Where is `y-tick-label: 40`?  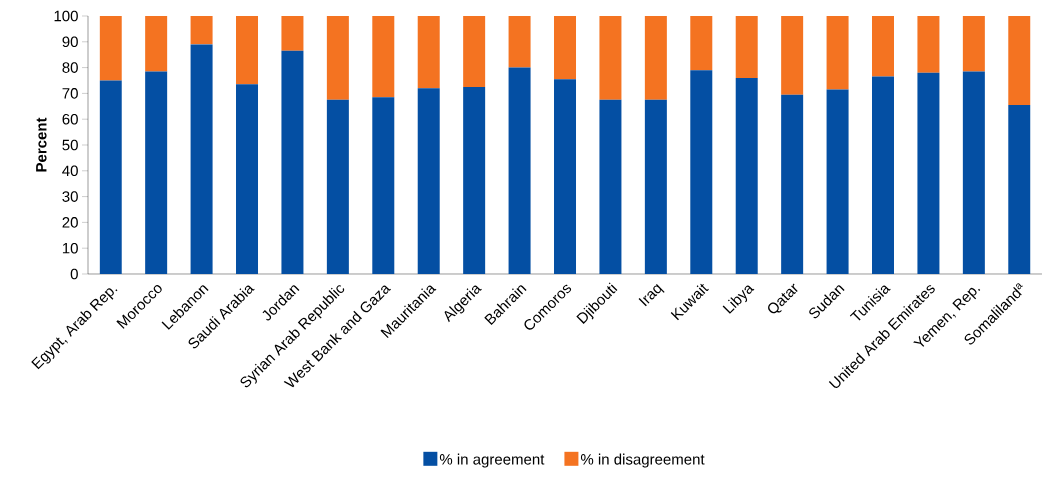 y-tick-label: 40 is located at coordinates (70, 171).